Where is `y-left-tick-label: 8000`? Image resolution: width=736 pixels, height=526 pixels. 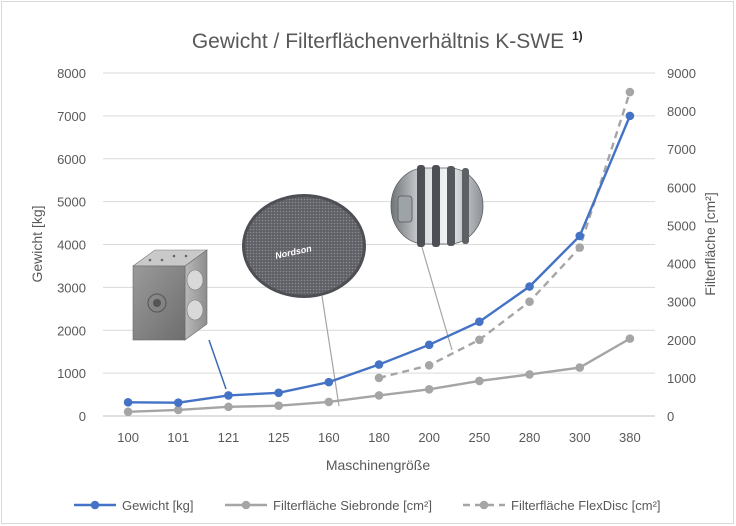
y-left-tick-label: 8000 is located at coordinates (71, 73).